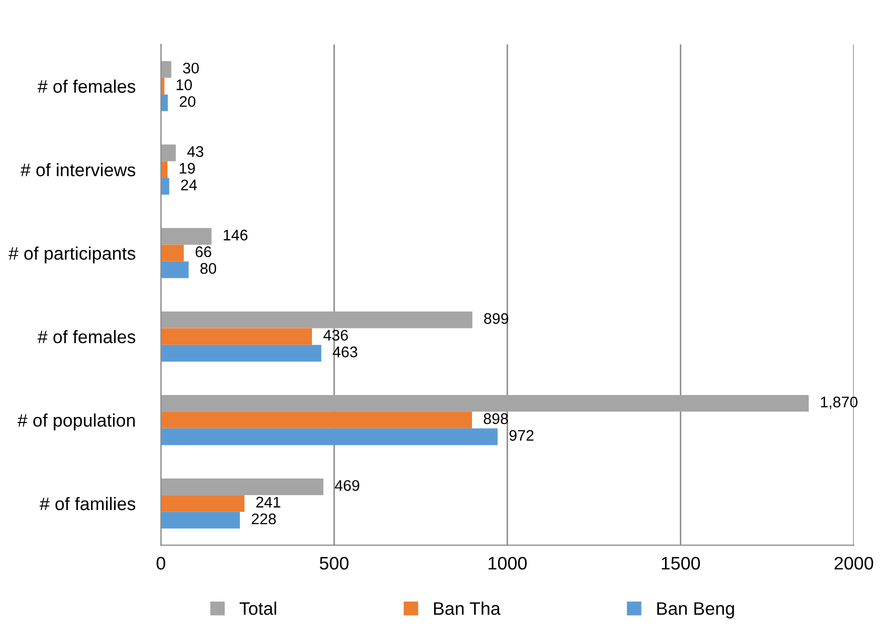 The image size is (894, 634). Describe the element at coordinates (188, 101) in the screenshot. I see `data-label: 20` at that location.